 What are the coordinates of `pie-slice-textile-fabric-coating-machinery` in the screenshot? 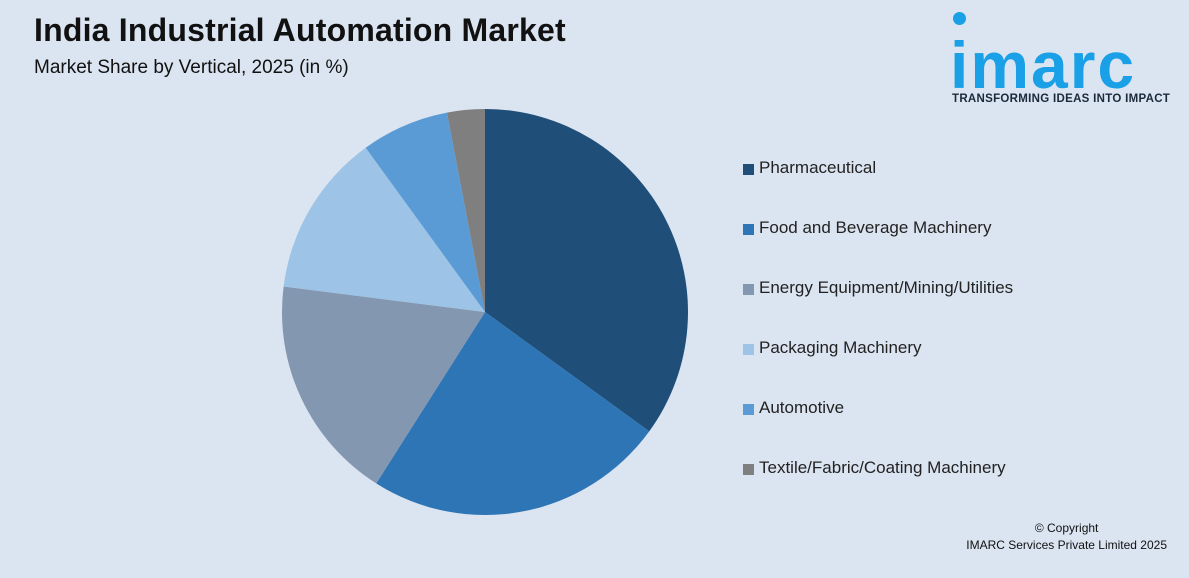 It's located at (465, 210).